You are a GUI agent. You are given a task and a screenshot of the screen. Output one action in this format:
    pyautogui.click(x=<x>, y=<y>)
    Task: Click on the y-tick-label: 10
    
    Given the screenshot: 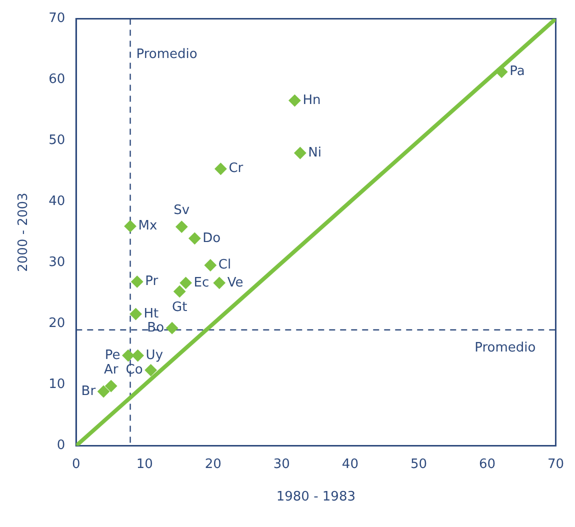 What is the action you would take?
    pyautogui.click(x=57, y=384)
    